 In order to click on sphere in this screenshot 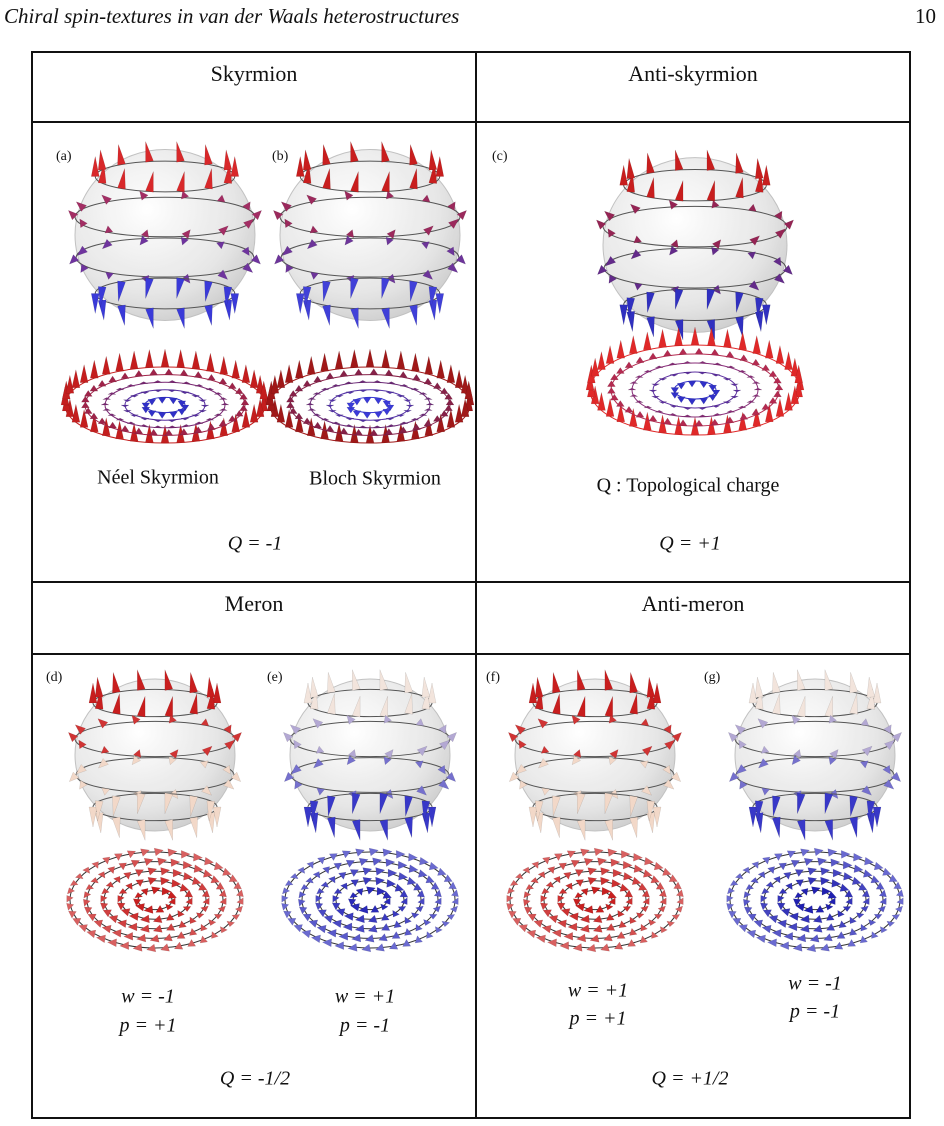, I will do `click(155, 755)`.